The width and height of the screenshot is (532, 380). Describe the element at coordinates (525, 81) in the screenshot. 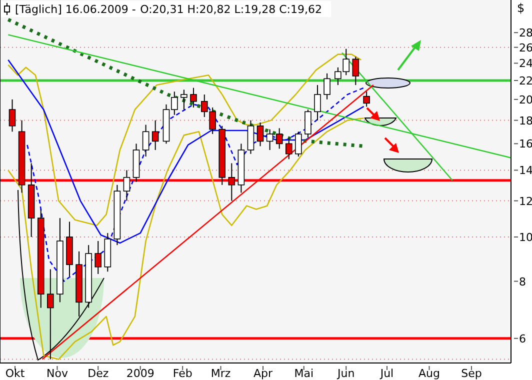

I see `y-tick-label: 22` at that location.